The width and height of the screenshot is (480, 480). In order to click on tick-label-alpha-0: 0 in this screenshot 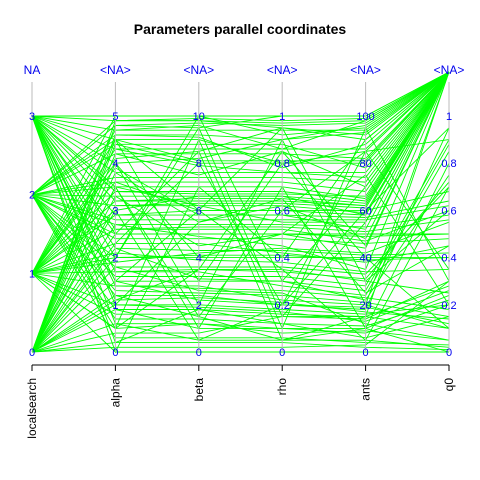, I will do `click(115, 353)`.